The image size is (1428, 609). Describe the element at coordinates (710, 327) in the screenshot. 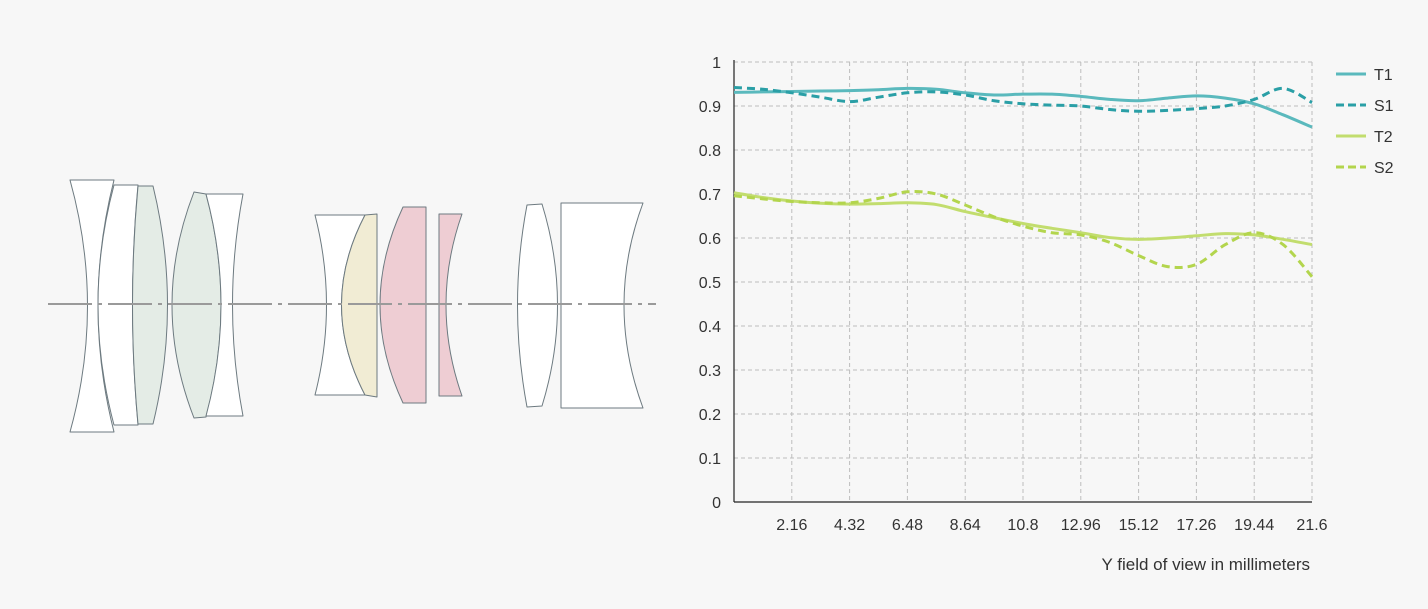

I see `y-tick-label: 0.4` at that location.